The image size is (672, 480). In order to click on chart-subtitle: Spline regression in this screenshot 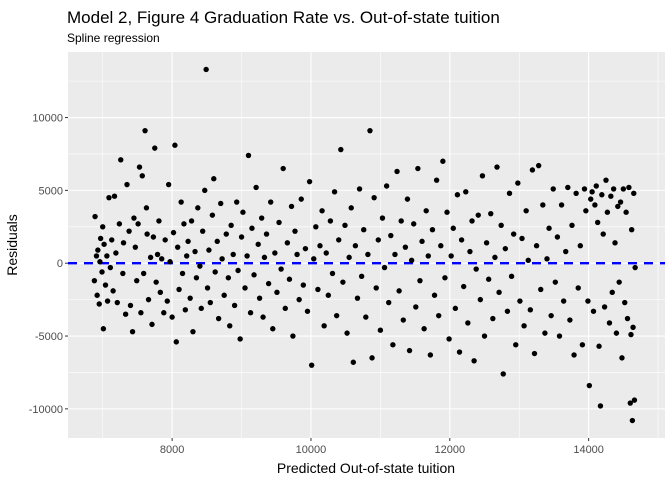, I will do `click(113, 38)`.